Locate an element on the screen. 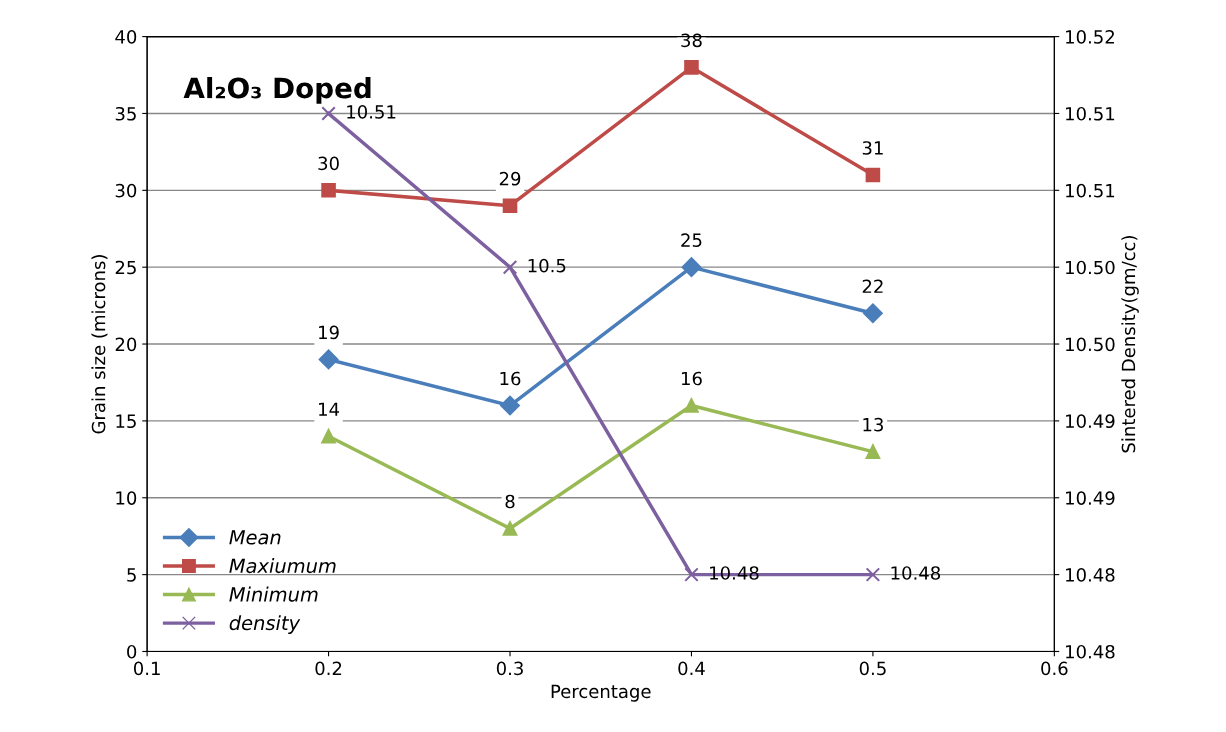  text: Al₂O₃ Doped is located at coordinates (277, 90).